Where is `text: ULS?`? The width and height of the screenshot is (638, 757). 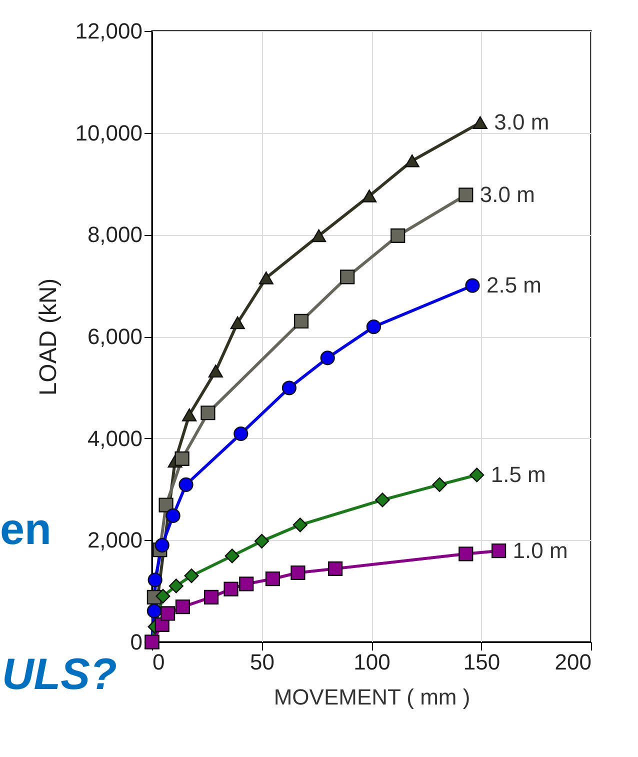 text: ULS? is located at coordinates (59, 675).